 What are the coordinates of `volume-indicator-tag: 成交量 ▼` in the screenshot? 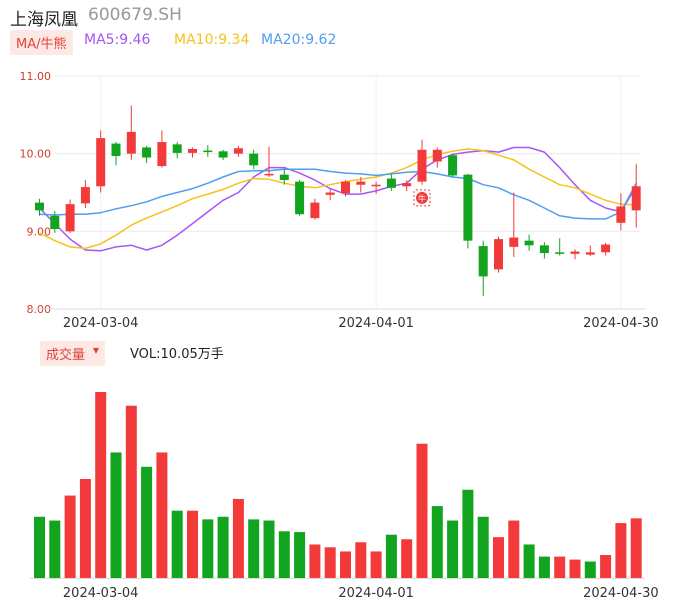 It's located at (73, 353).